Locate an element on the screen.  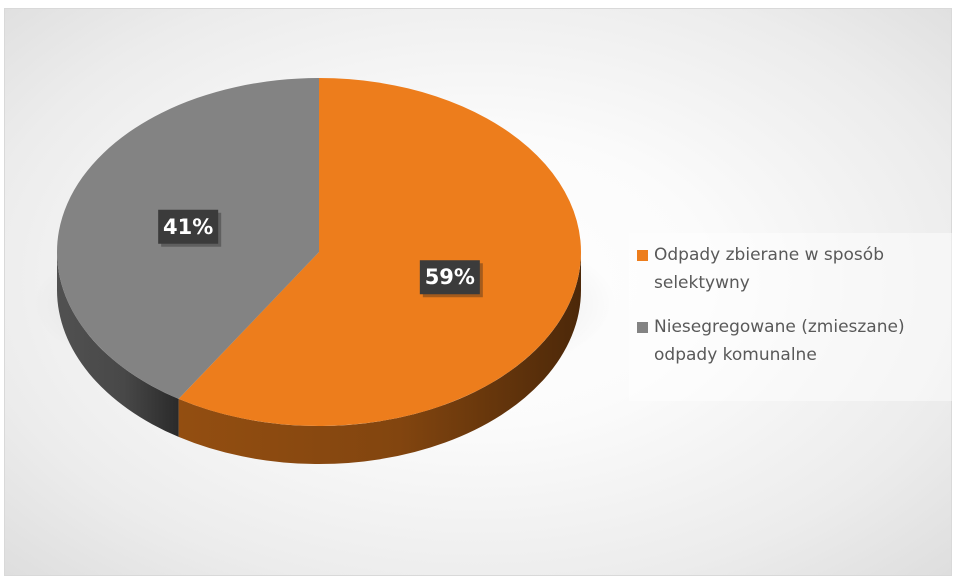
data-label-text: 41% is located at coordinates (188, 227).